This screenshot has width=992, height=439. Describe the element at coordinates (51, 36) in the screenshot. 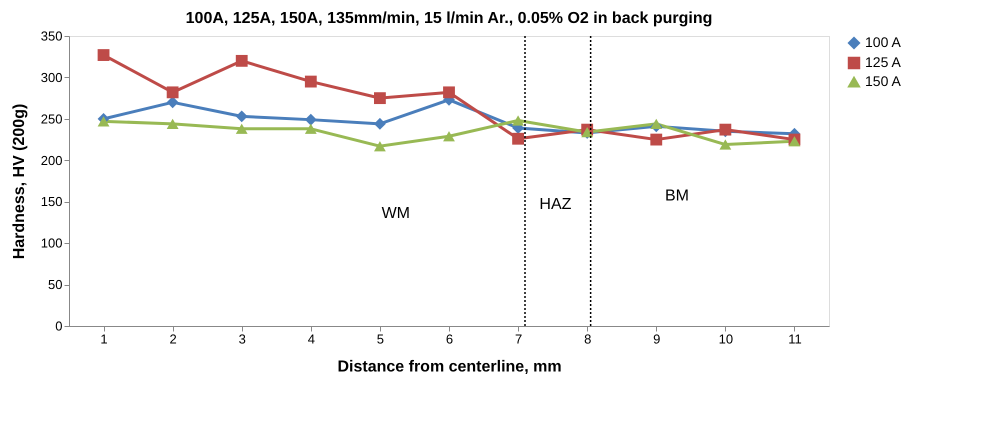

I see `y-tick-label: 350` at that location.